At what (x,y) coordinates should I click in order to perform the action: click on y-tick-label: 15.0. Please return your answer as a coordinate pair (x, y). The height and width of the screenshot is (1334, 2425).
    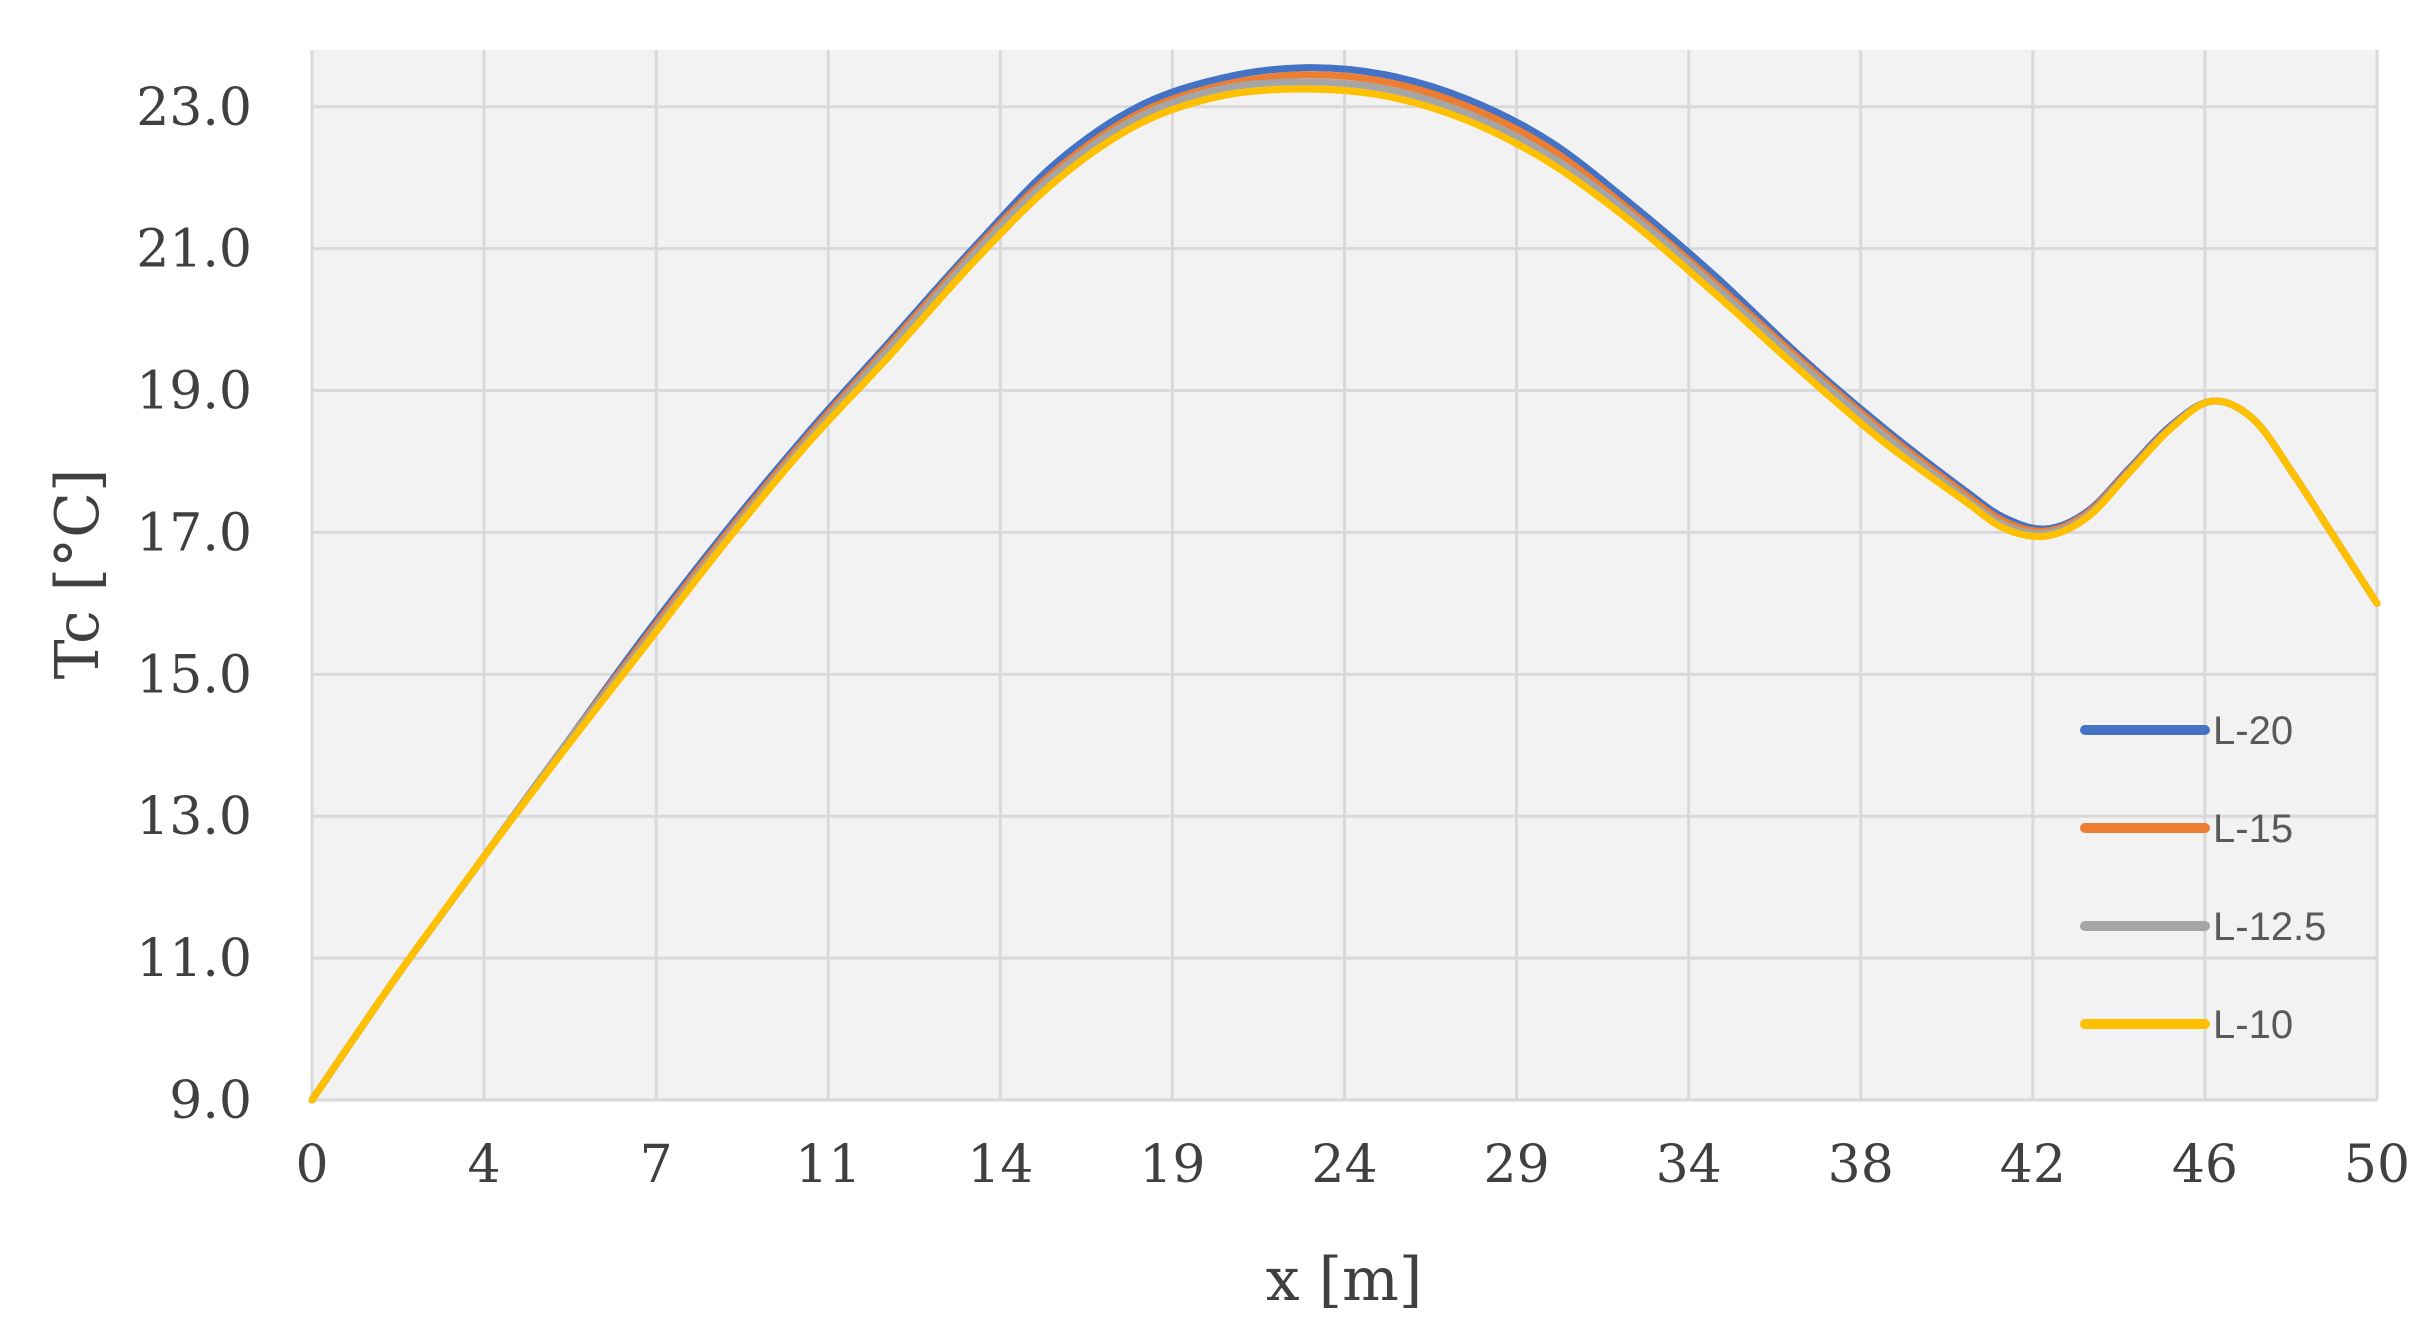
    Looking at the image, I should click on (194, 675).